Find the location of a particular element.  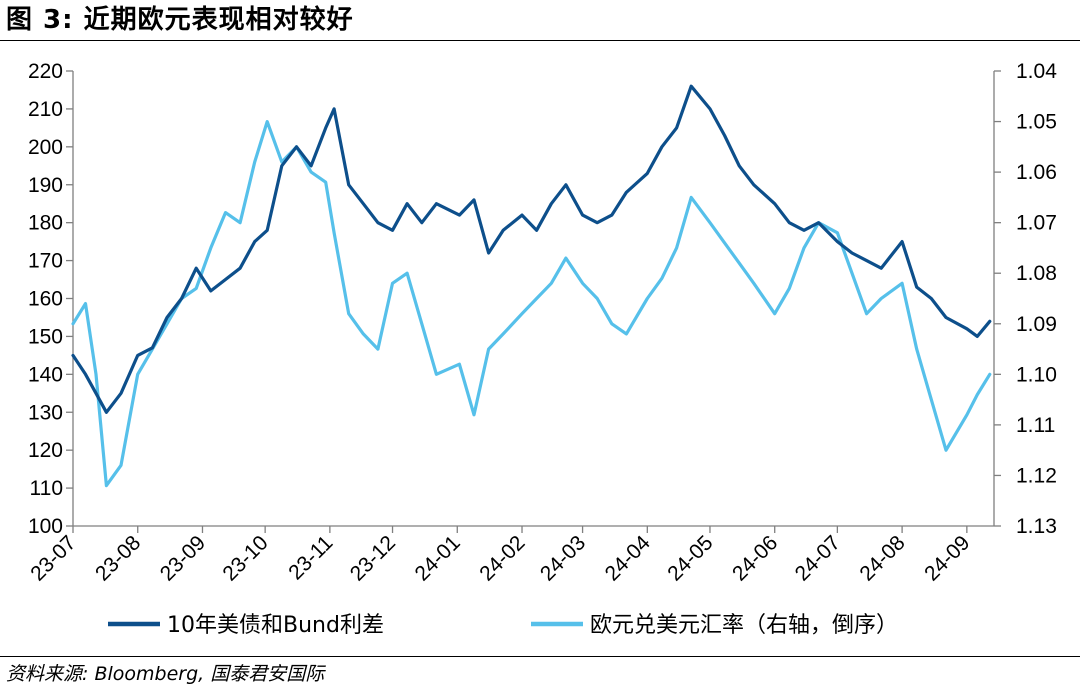

left-tick-label: 220 is located at coordinates (45, 71).